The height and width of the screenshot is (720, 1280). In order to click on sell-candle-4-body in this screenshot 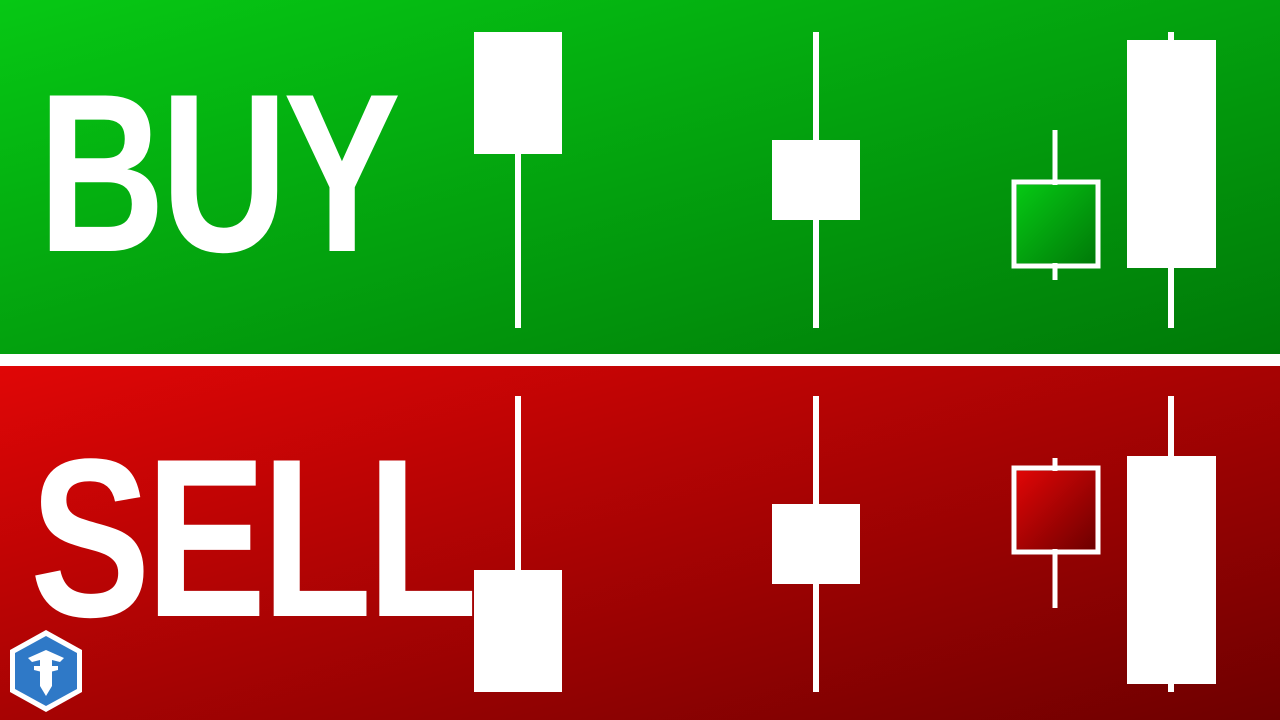, I will do `click(1171, 570)`.